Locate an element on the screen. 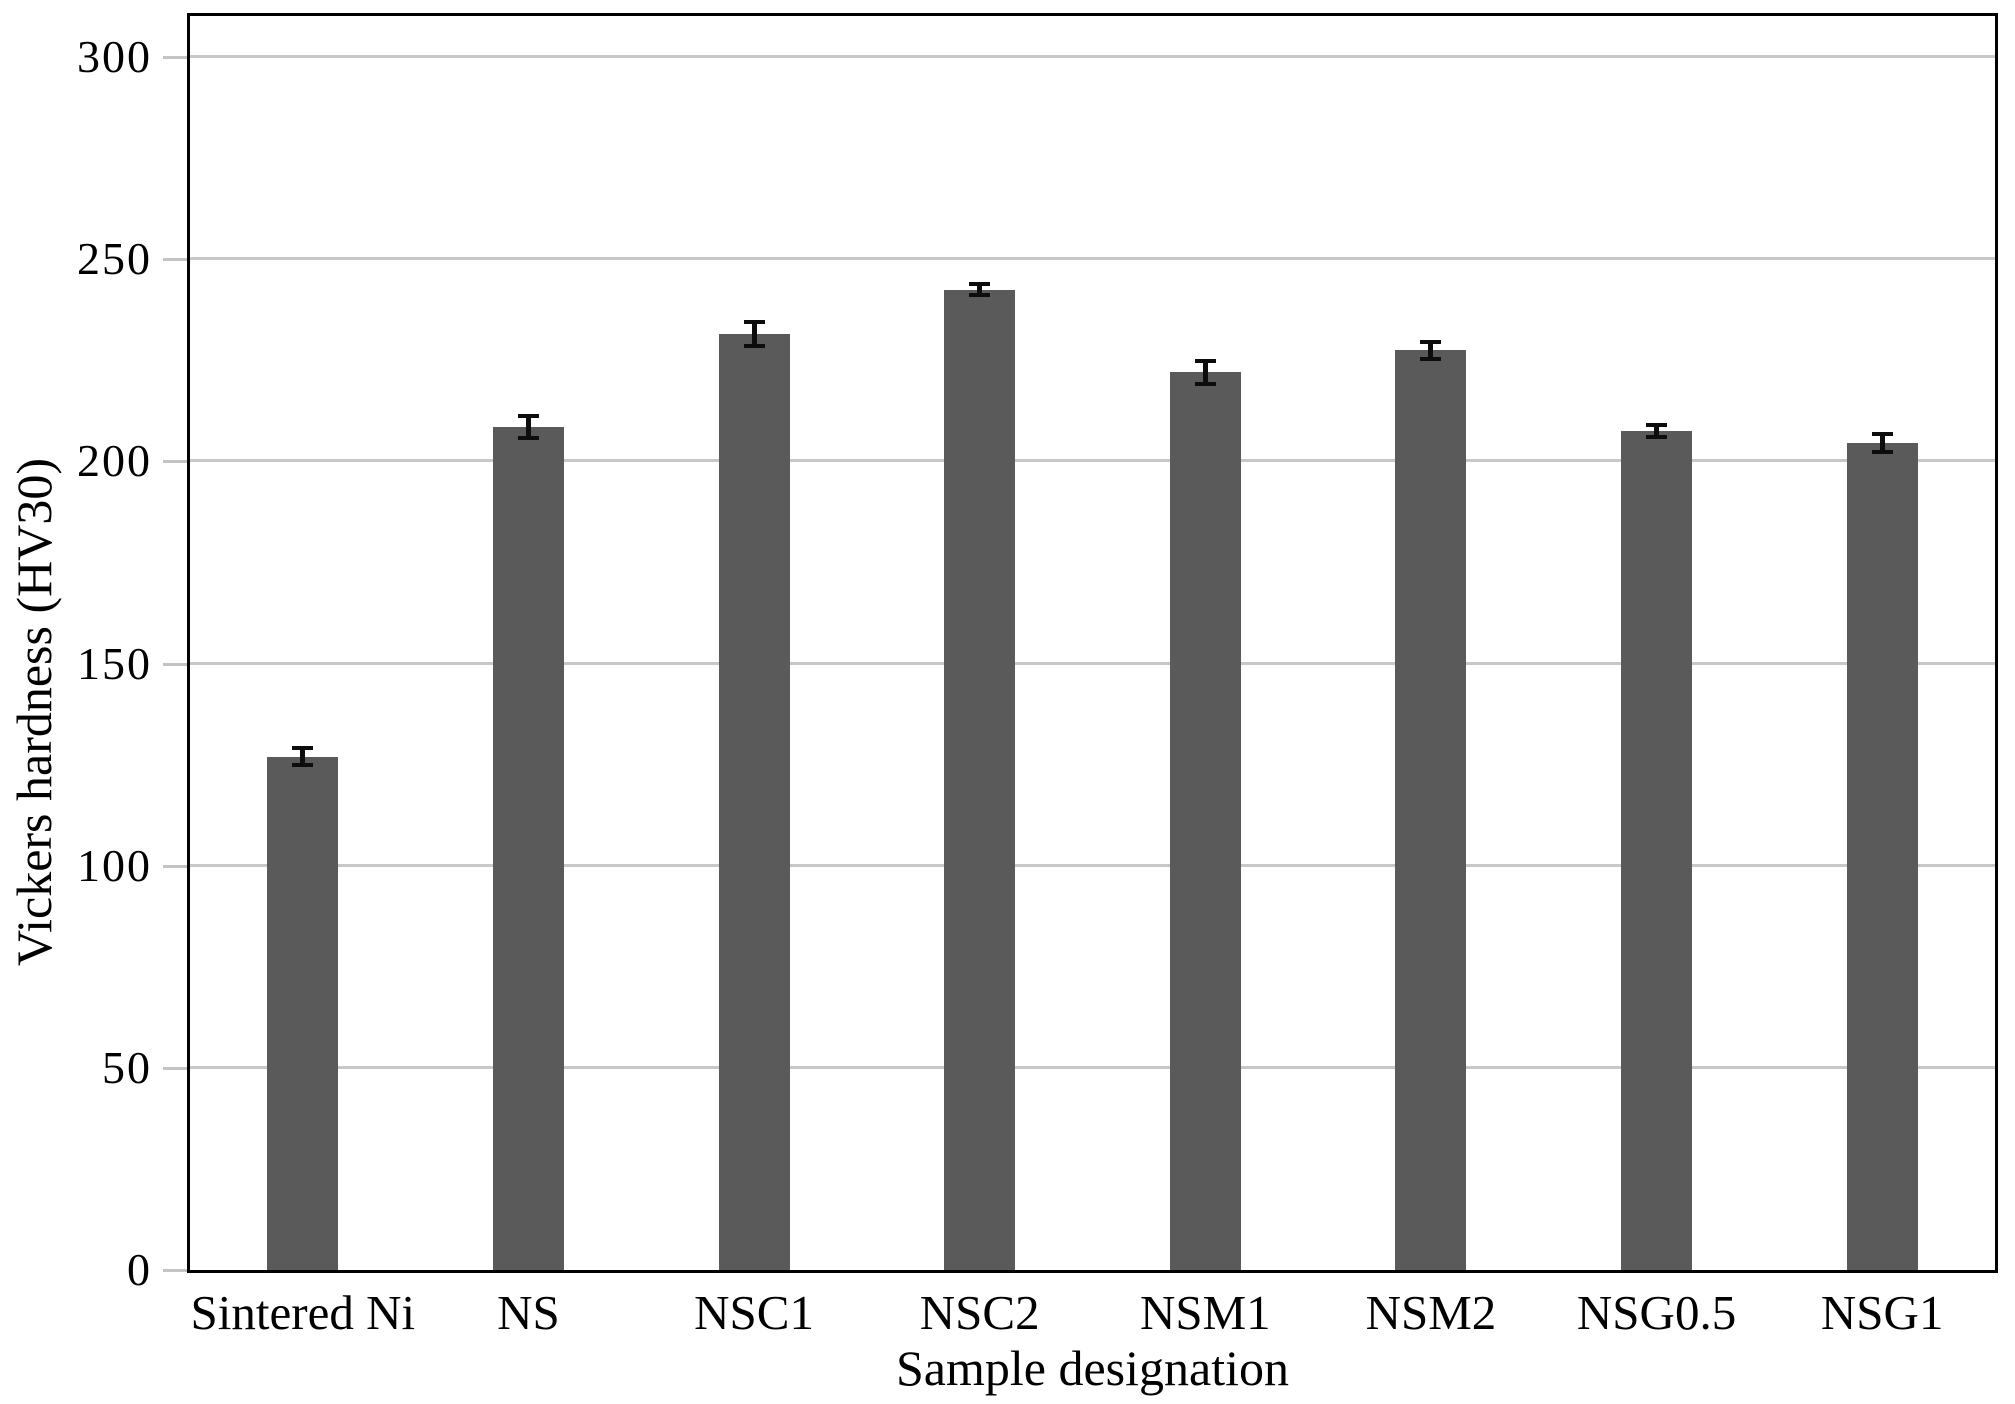  error-cap-bottom-Sintered Ni is located at coordinates (303, 764).